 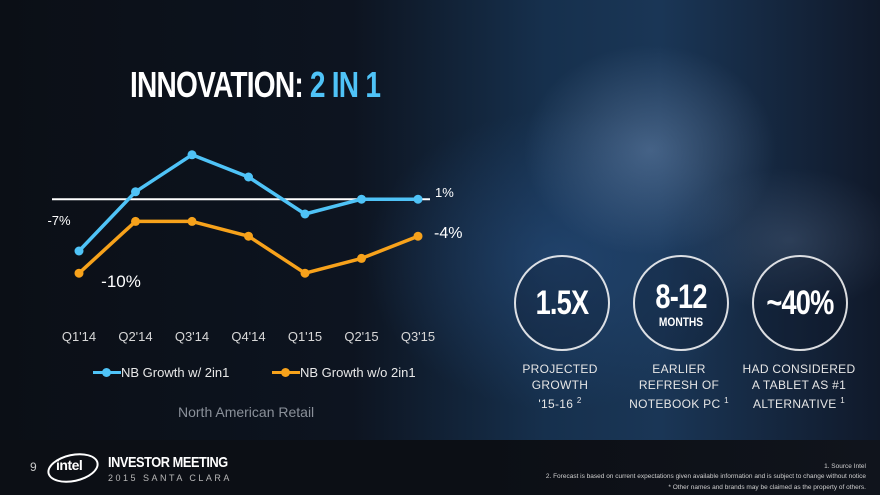 I want to click on stat-label-line: HAD CONSIDERED, so click(x=799, y=369).